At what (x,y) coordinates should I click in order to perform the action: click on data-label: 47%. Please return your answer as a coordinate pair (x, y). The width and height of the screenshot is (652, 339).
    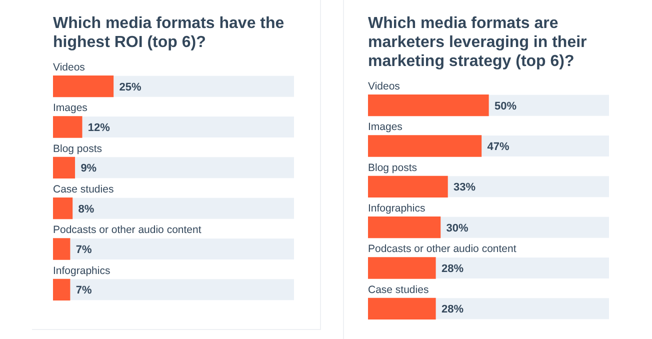
    Looking at the image, I should click on (498, 147).